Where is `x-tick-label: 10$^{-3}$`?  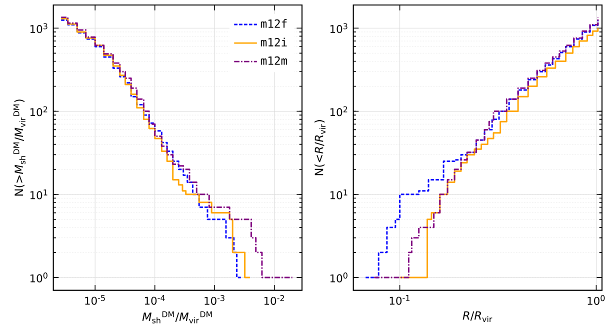 x-tick-label: 10$^{-3}$ is located at coordinates (214, 300).